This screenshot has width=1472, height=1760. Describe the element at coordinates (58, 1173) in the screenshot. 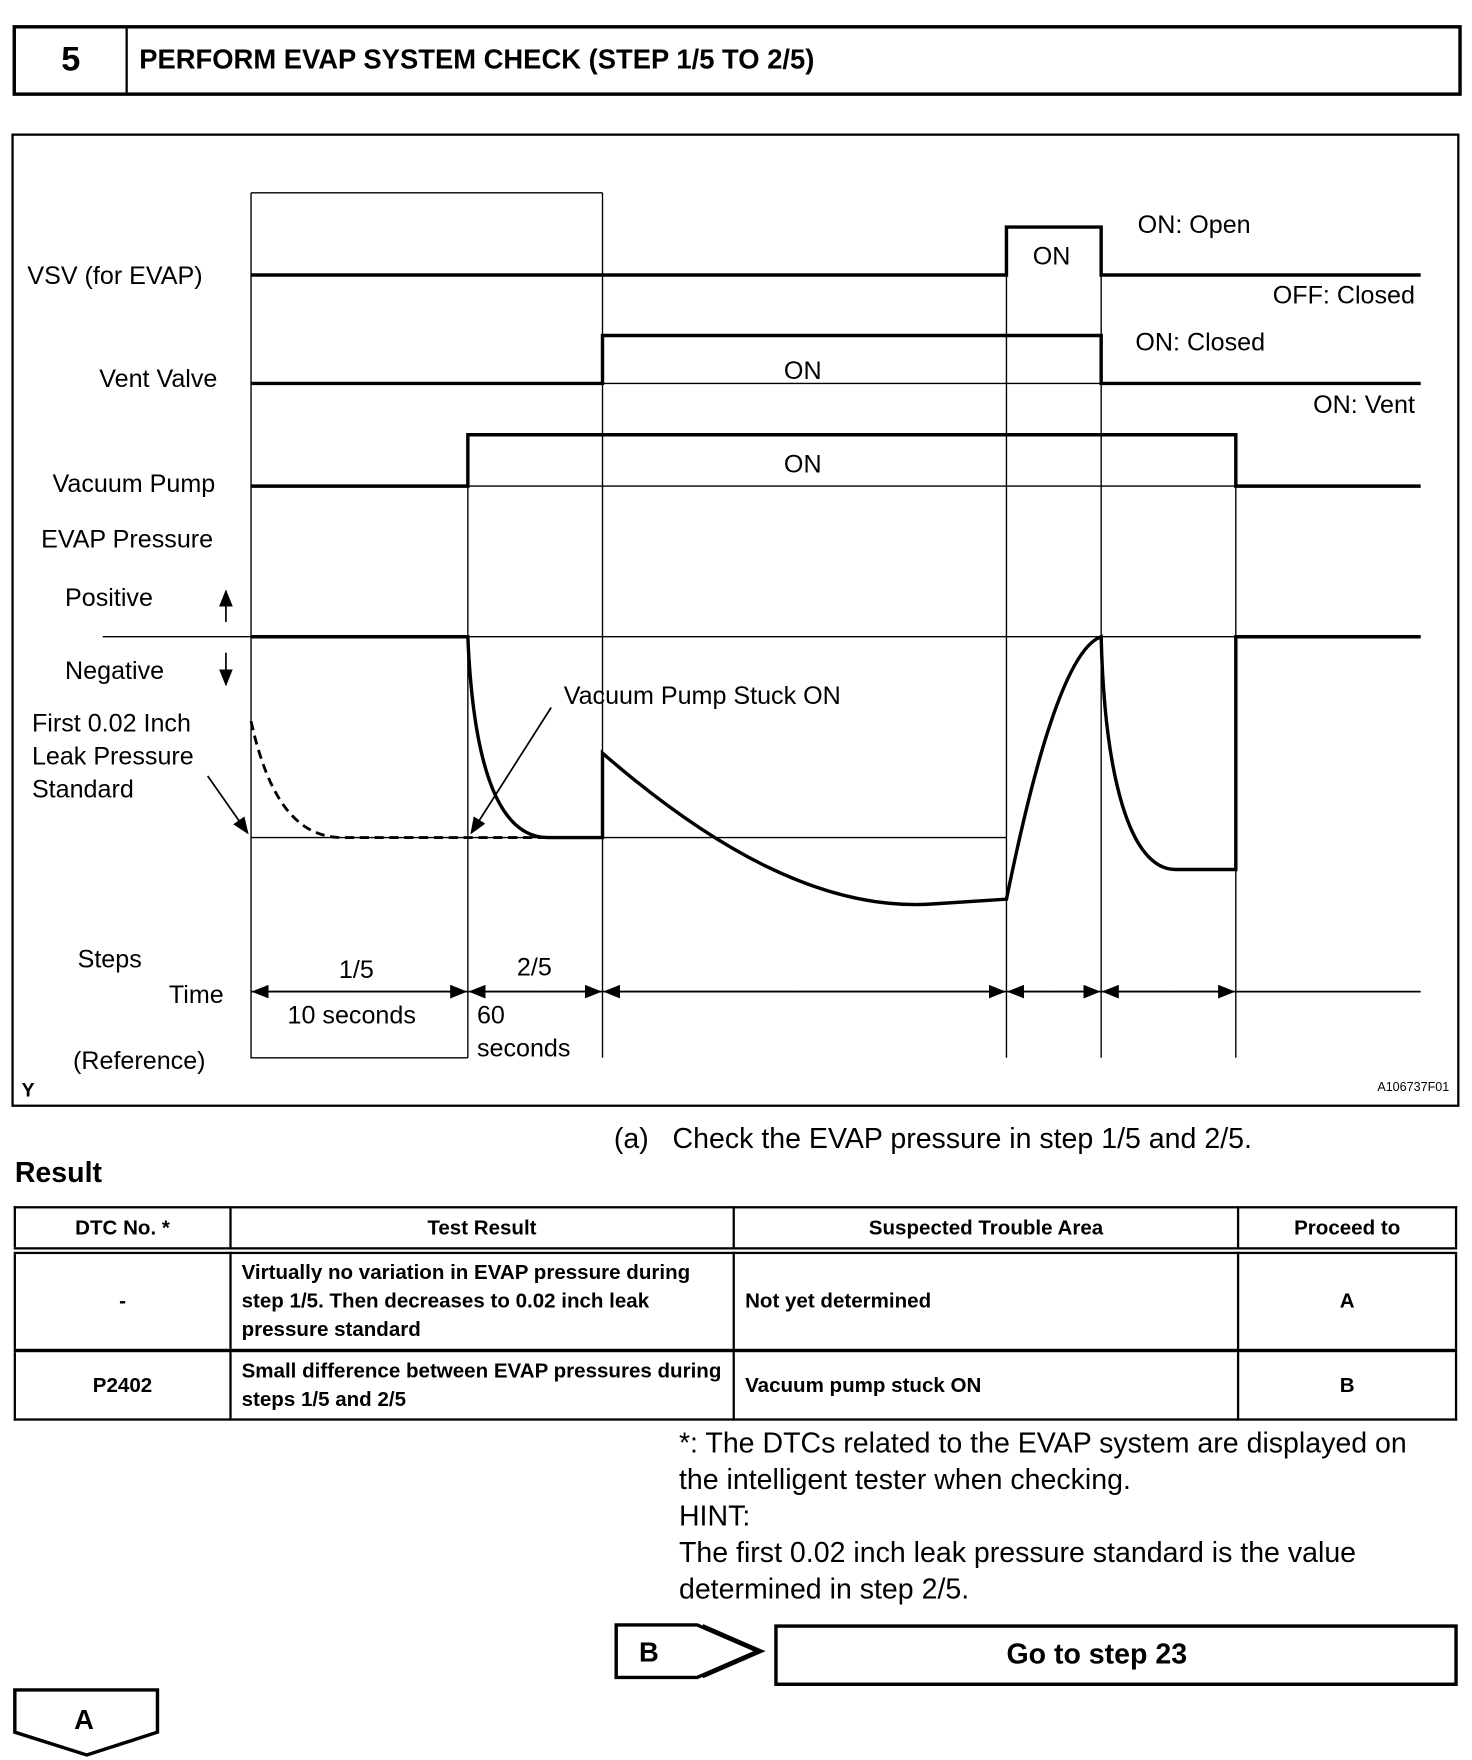

I see `result-heading: Result` at that location.